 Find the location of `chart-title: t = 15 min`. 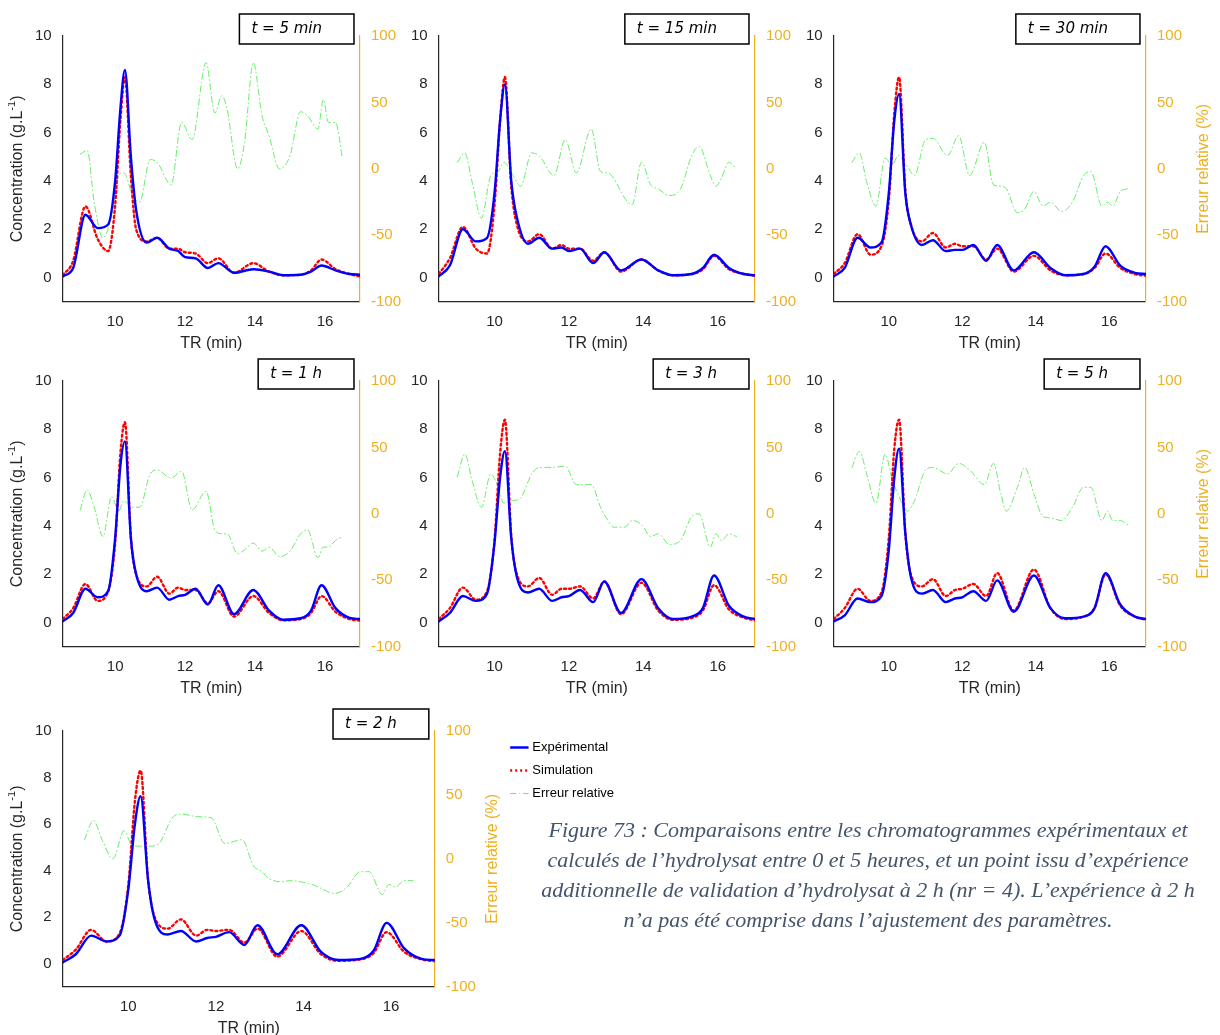

chart-title: t = 15 min is located at coordinates (676, 27).